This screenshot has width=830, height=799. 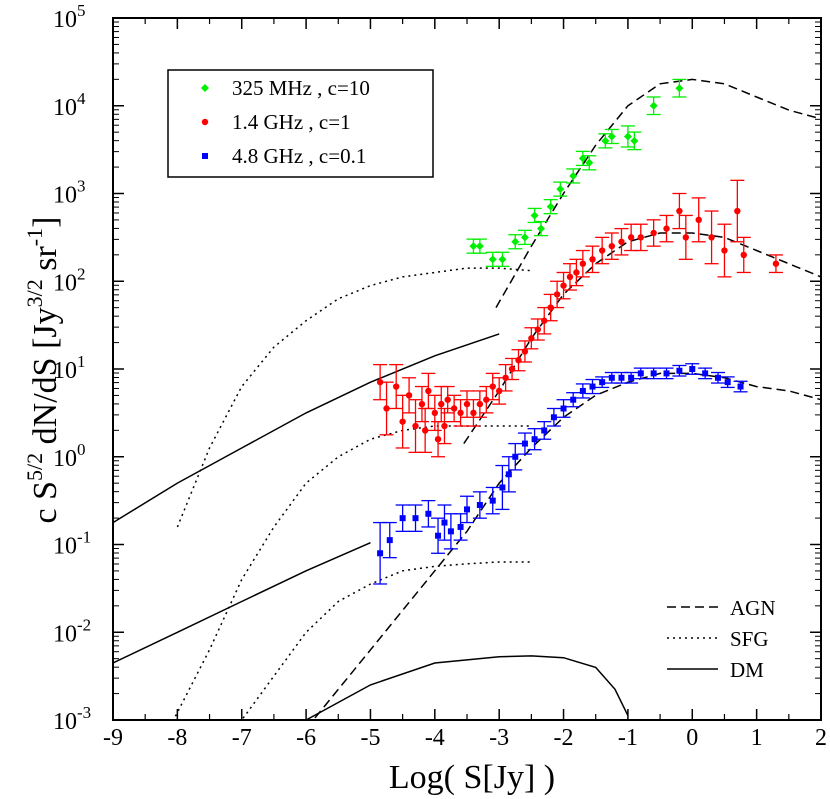 I want to click on y-tick-label: 10⁻³, so click(x=72, y=719).